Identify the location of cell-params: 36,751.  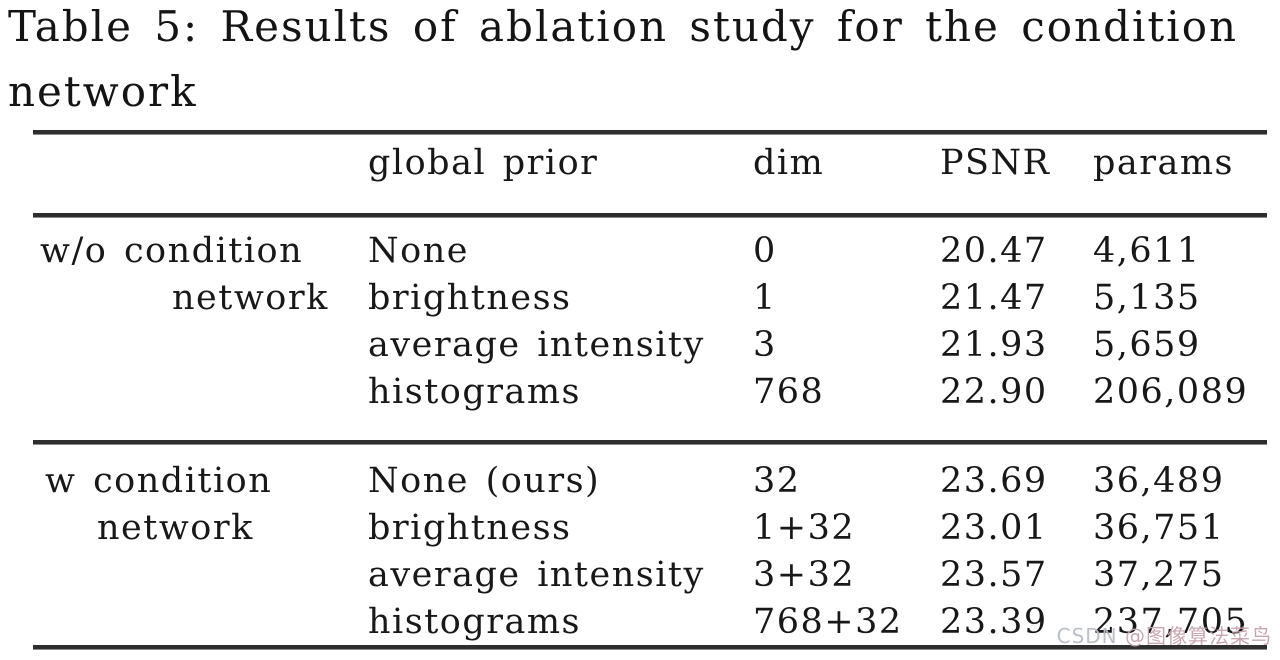
(1159, 528).